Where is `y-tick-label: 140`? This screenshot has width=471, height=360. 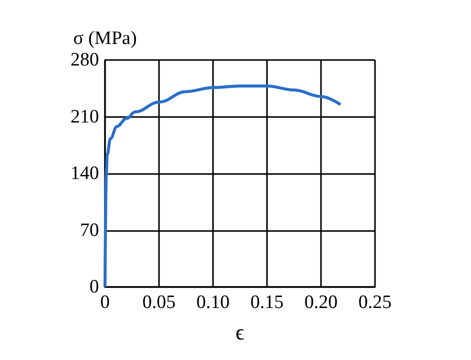
y-tick-label: 140 is located at coordinates (84, 173).